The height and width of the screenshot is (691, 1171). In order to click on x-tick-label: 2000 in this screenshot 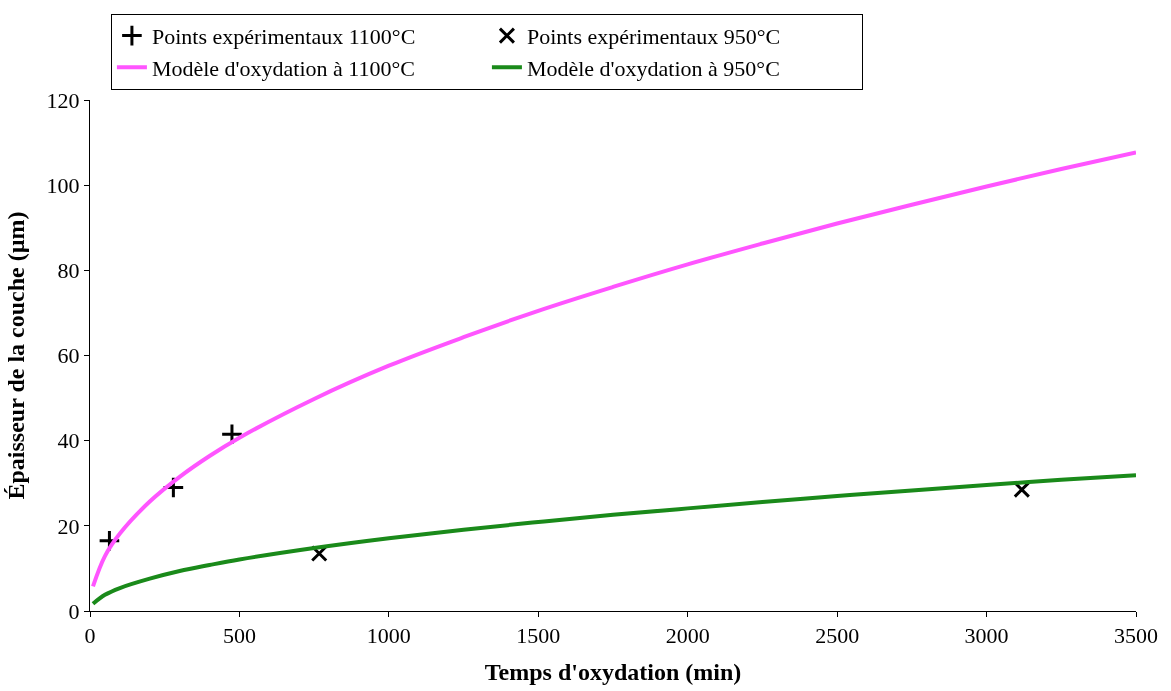, I will do `click(687, 636)`.